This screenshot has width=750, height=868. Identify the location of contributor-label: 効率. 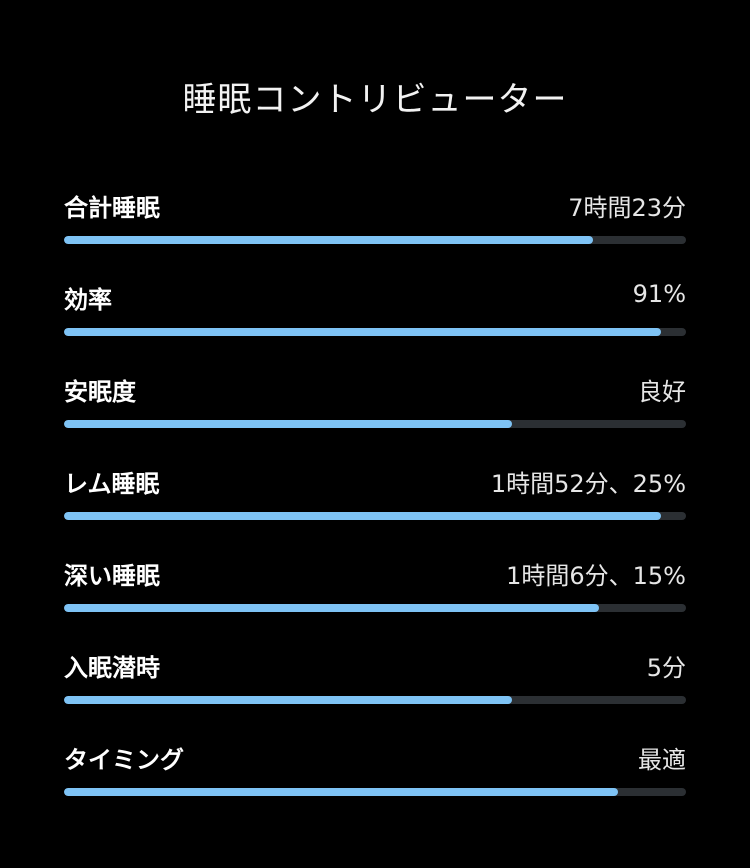
(88, 300).